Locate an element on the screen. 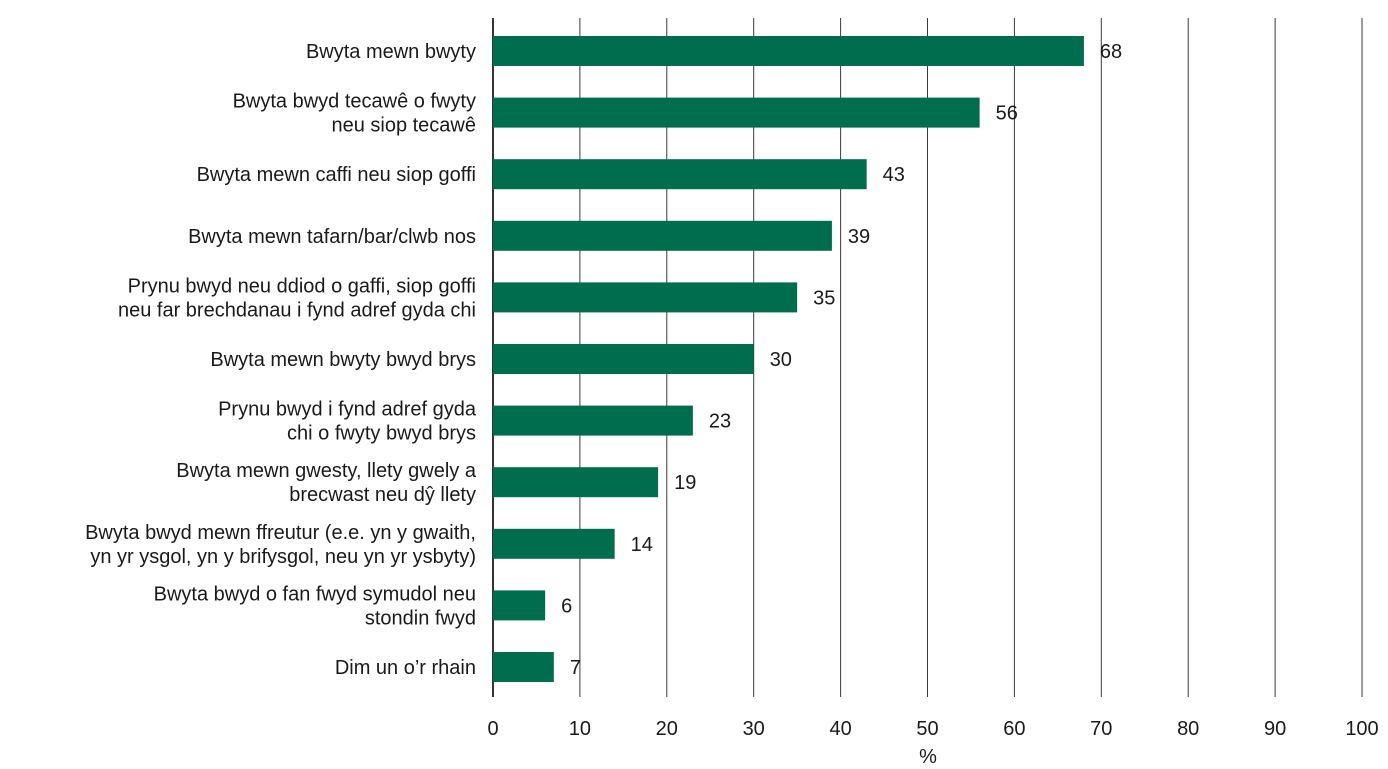 The image size is (1388, 769). value-label: 7 is located at coordinates (575, 668).